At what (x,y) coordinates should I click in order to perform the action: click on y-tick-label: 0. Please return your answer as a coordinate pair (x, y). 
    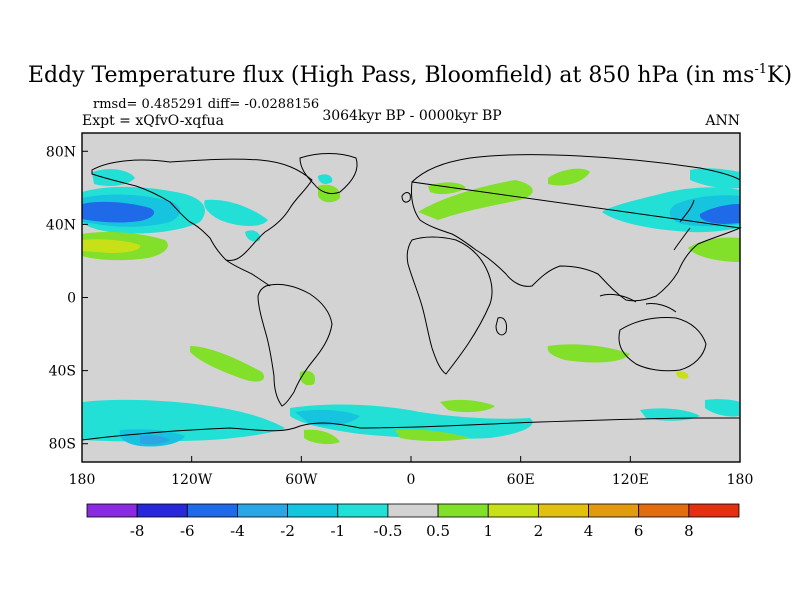
    Looking at the image, I should click on (71, 299).